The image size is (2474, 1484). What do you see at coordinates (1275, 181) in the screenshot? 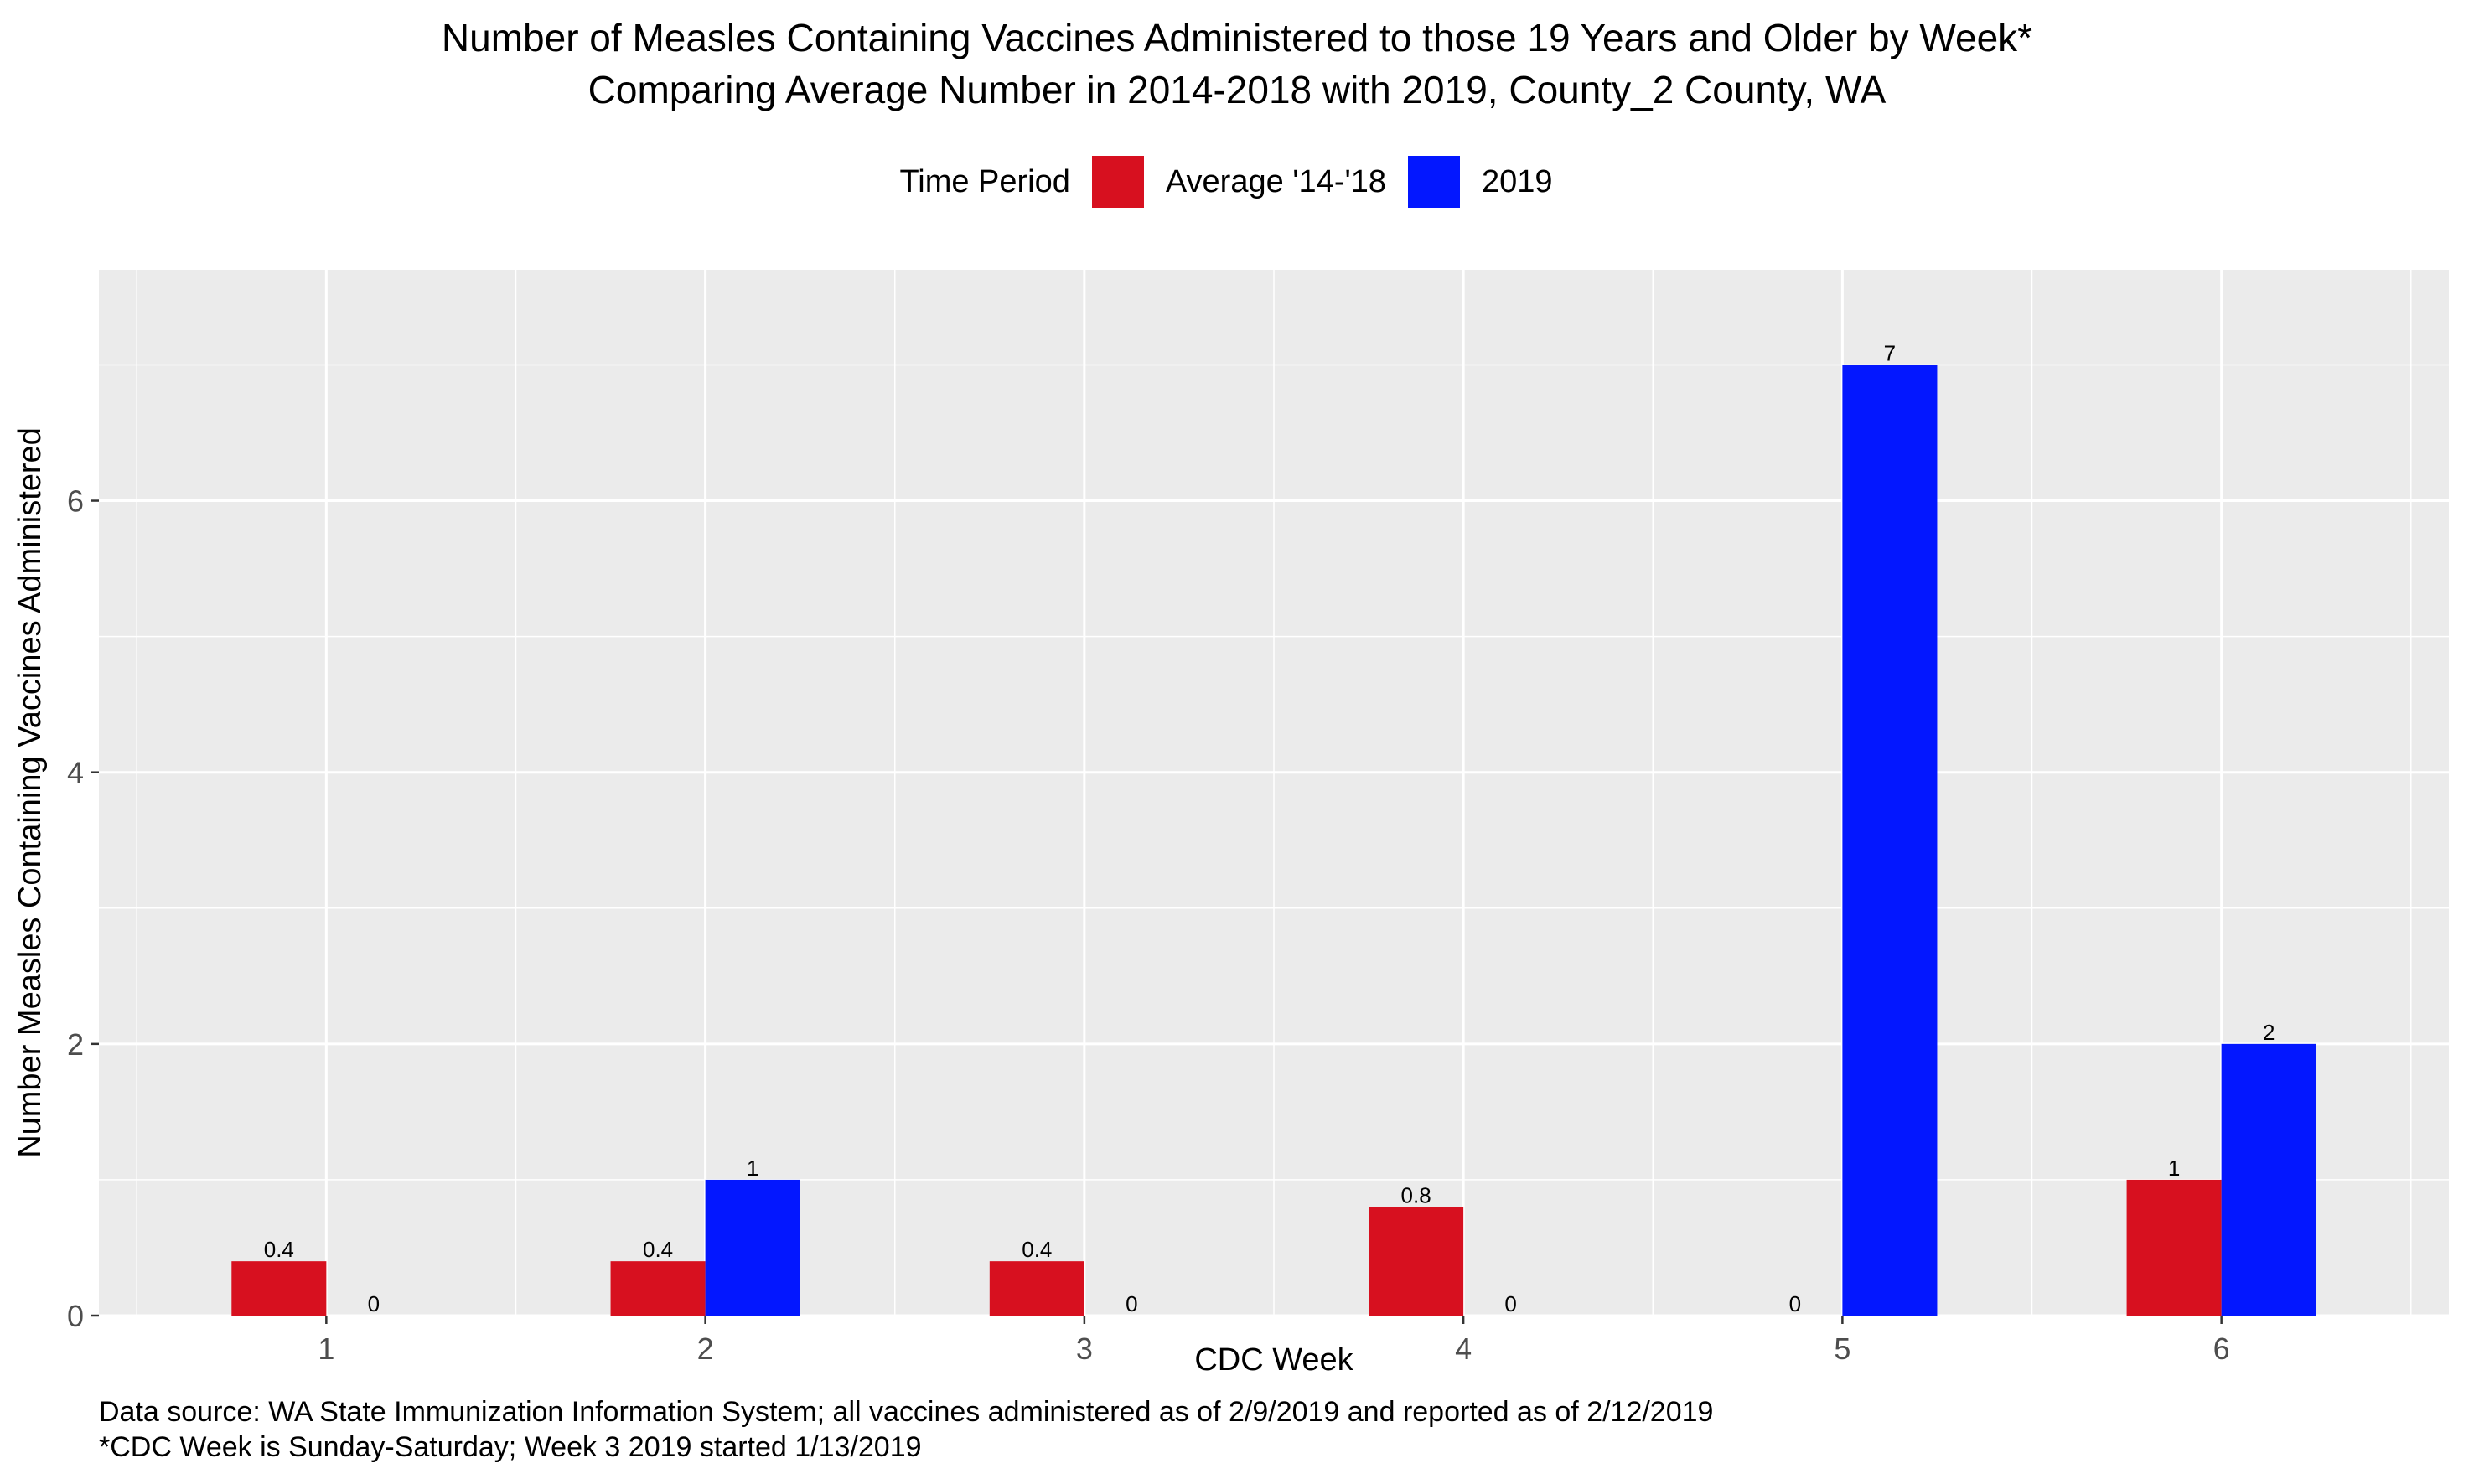
I see `legend-label-average: Average '14-'18` at bounding box center [1275, 181].